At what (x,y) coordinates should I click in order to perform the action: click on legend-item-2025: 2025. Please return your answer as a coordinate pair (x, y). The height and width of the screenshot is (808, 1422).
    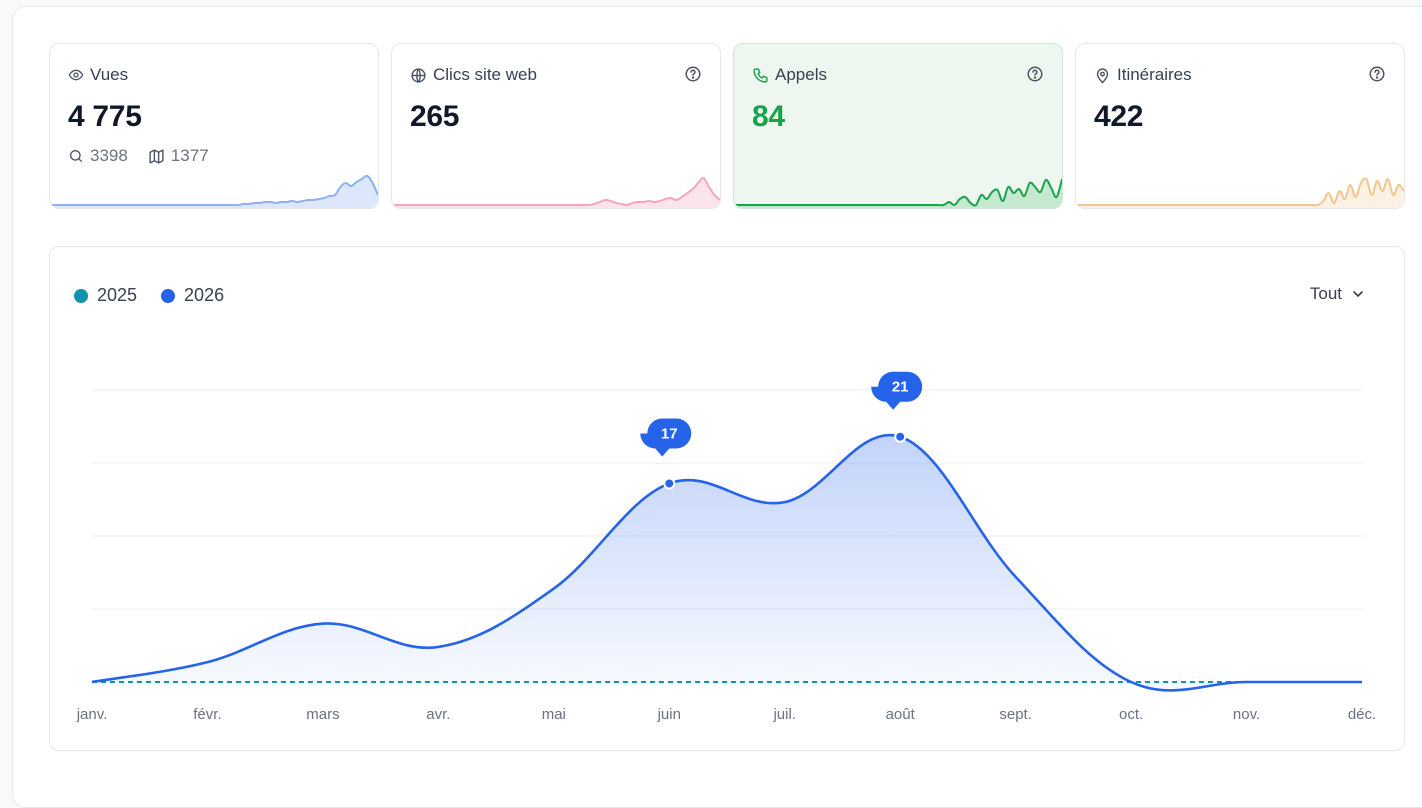
    Looking at the image, I should click on (105, 295).